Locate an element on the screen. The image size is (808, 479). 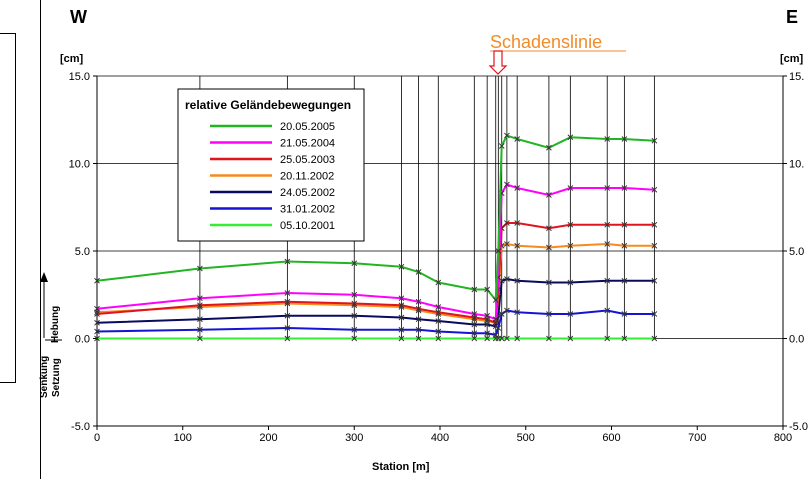
y-tick-label: 5.0 is located at coordinates (82, 252).